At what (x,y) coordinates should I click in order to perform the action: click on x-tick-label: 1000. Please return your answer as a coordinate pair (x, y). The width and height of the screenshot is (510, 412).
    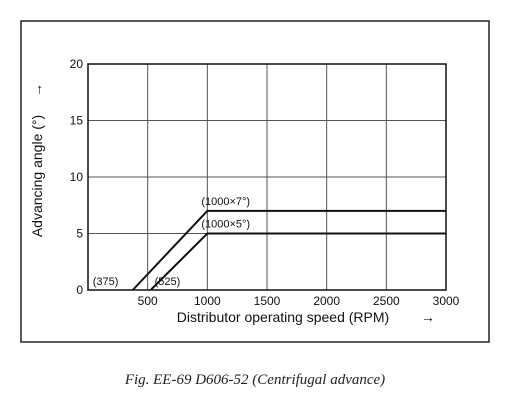
    Looking at the image, I should click on (207, 301).